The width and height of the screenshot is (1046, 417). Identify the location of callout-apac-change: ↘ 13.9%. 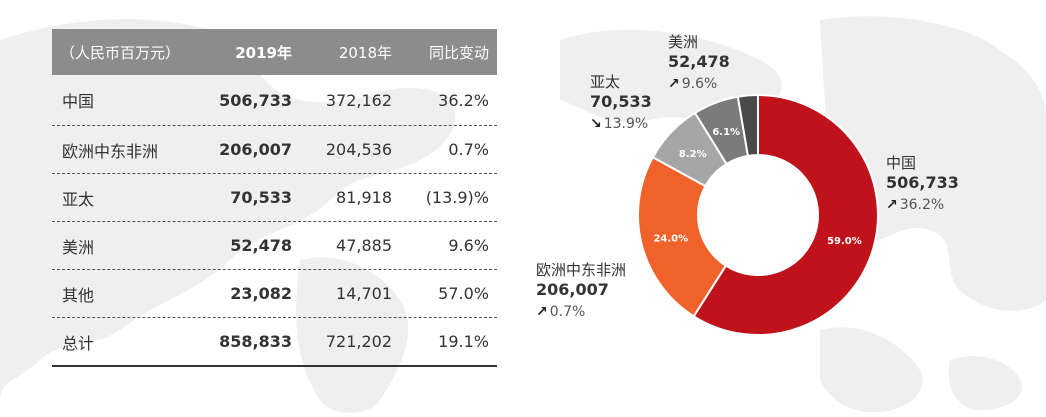
(619, 124).